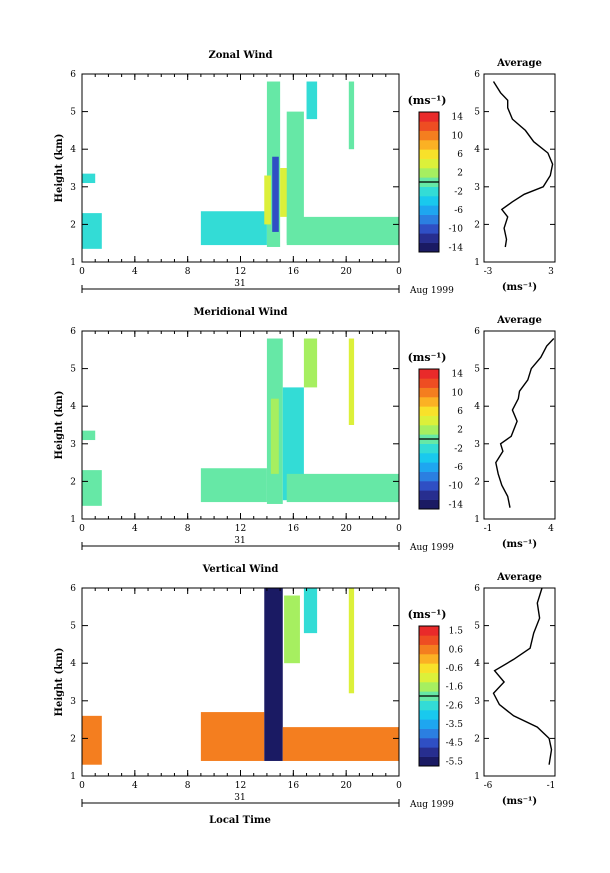 This screenshot has width=610, height=873. I want to click on p2-profile-unit: (ms⁻¹), so click(519, 801).